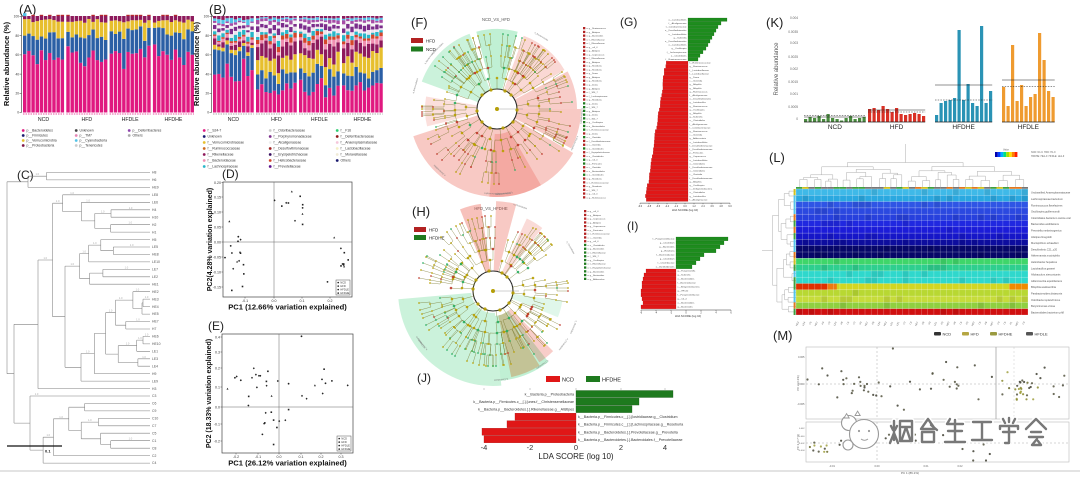 The width and height of the screenshot is (1080, 483). What do you see at coordinates (802, 429) in the screenshot?
I see `svg-text: 0.002` at bounding box center [802, 429].